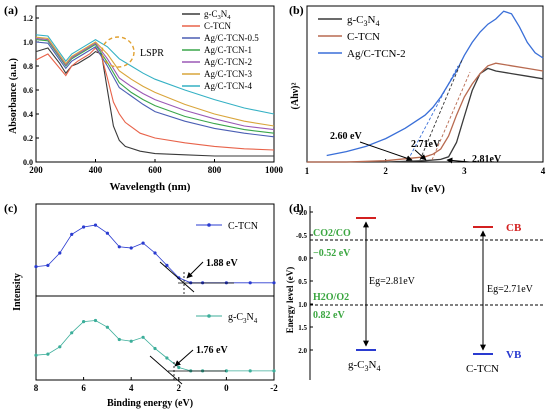  I want to click on legend-label-b: Ag/C-TCN-2, so click(376, 54).